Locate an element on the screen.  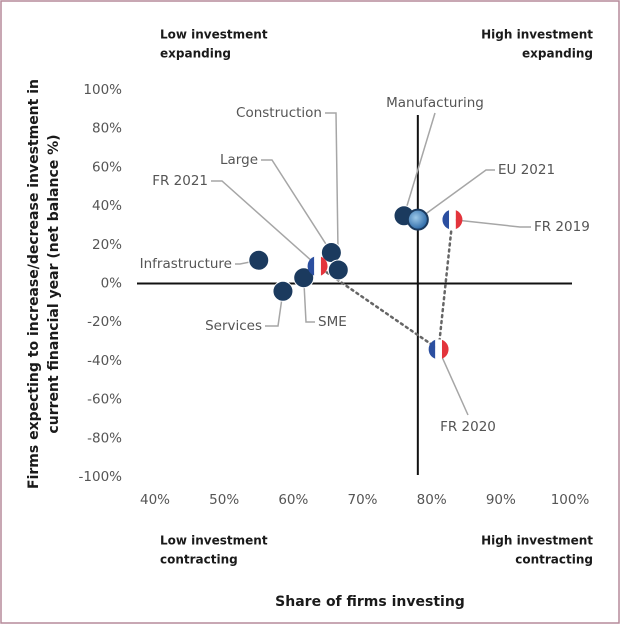
y-tick-label: 40% is located at coordinates (107, 206).